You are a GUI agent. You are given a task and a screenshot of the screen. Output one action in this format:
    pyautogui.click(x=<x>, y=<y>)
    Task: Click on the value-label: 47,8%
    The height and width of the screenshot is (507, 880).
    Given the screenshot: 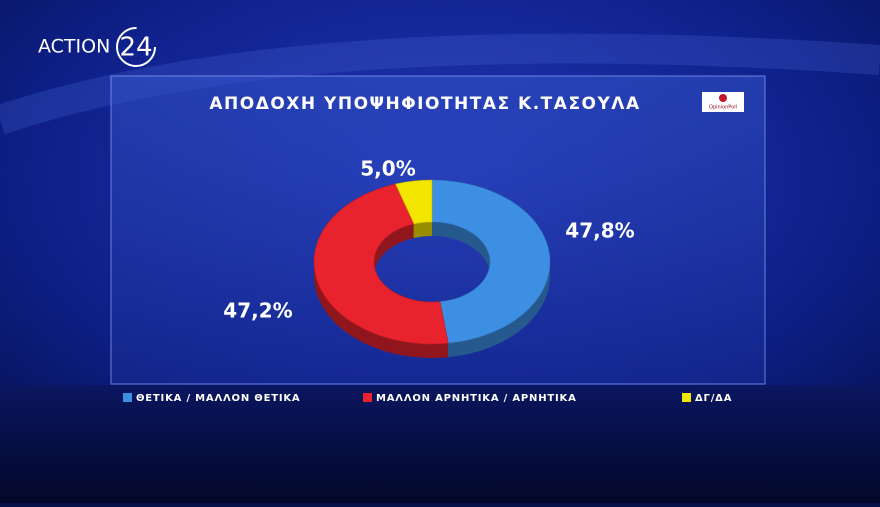 What is the action you would take?
    pyautogui.click(x=599, y=231)
    